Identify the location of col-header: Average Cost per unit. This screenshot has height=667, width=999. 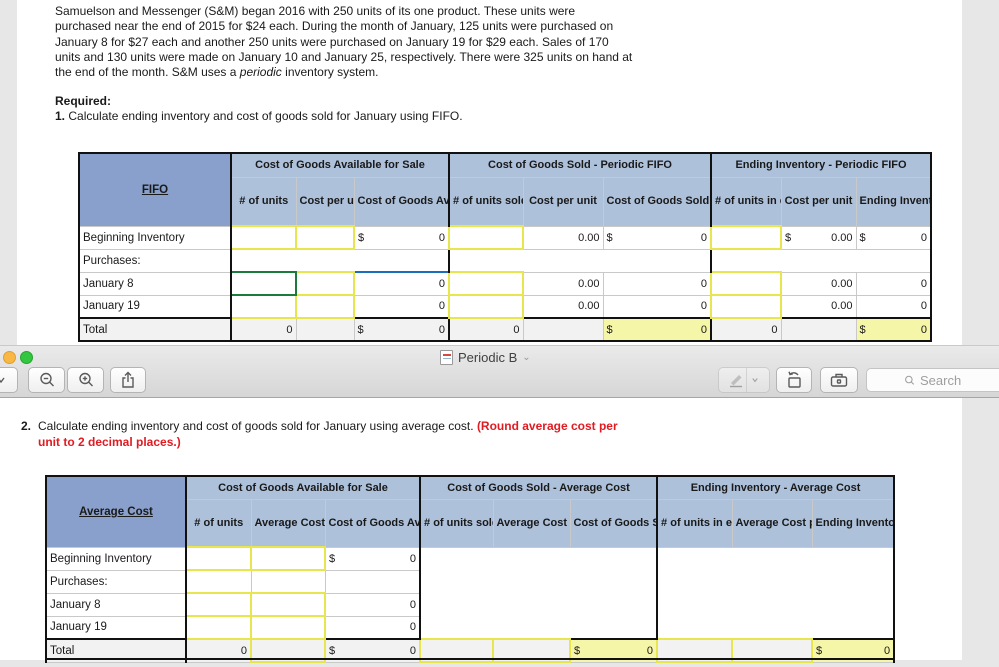
(772, 523).